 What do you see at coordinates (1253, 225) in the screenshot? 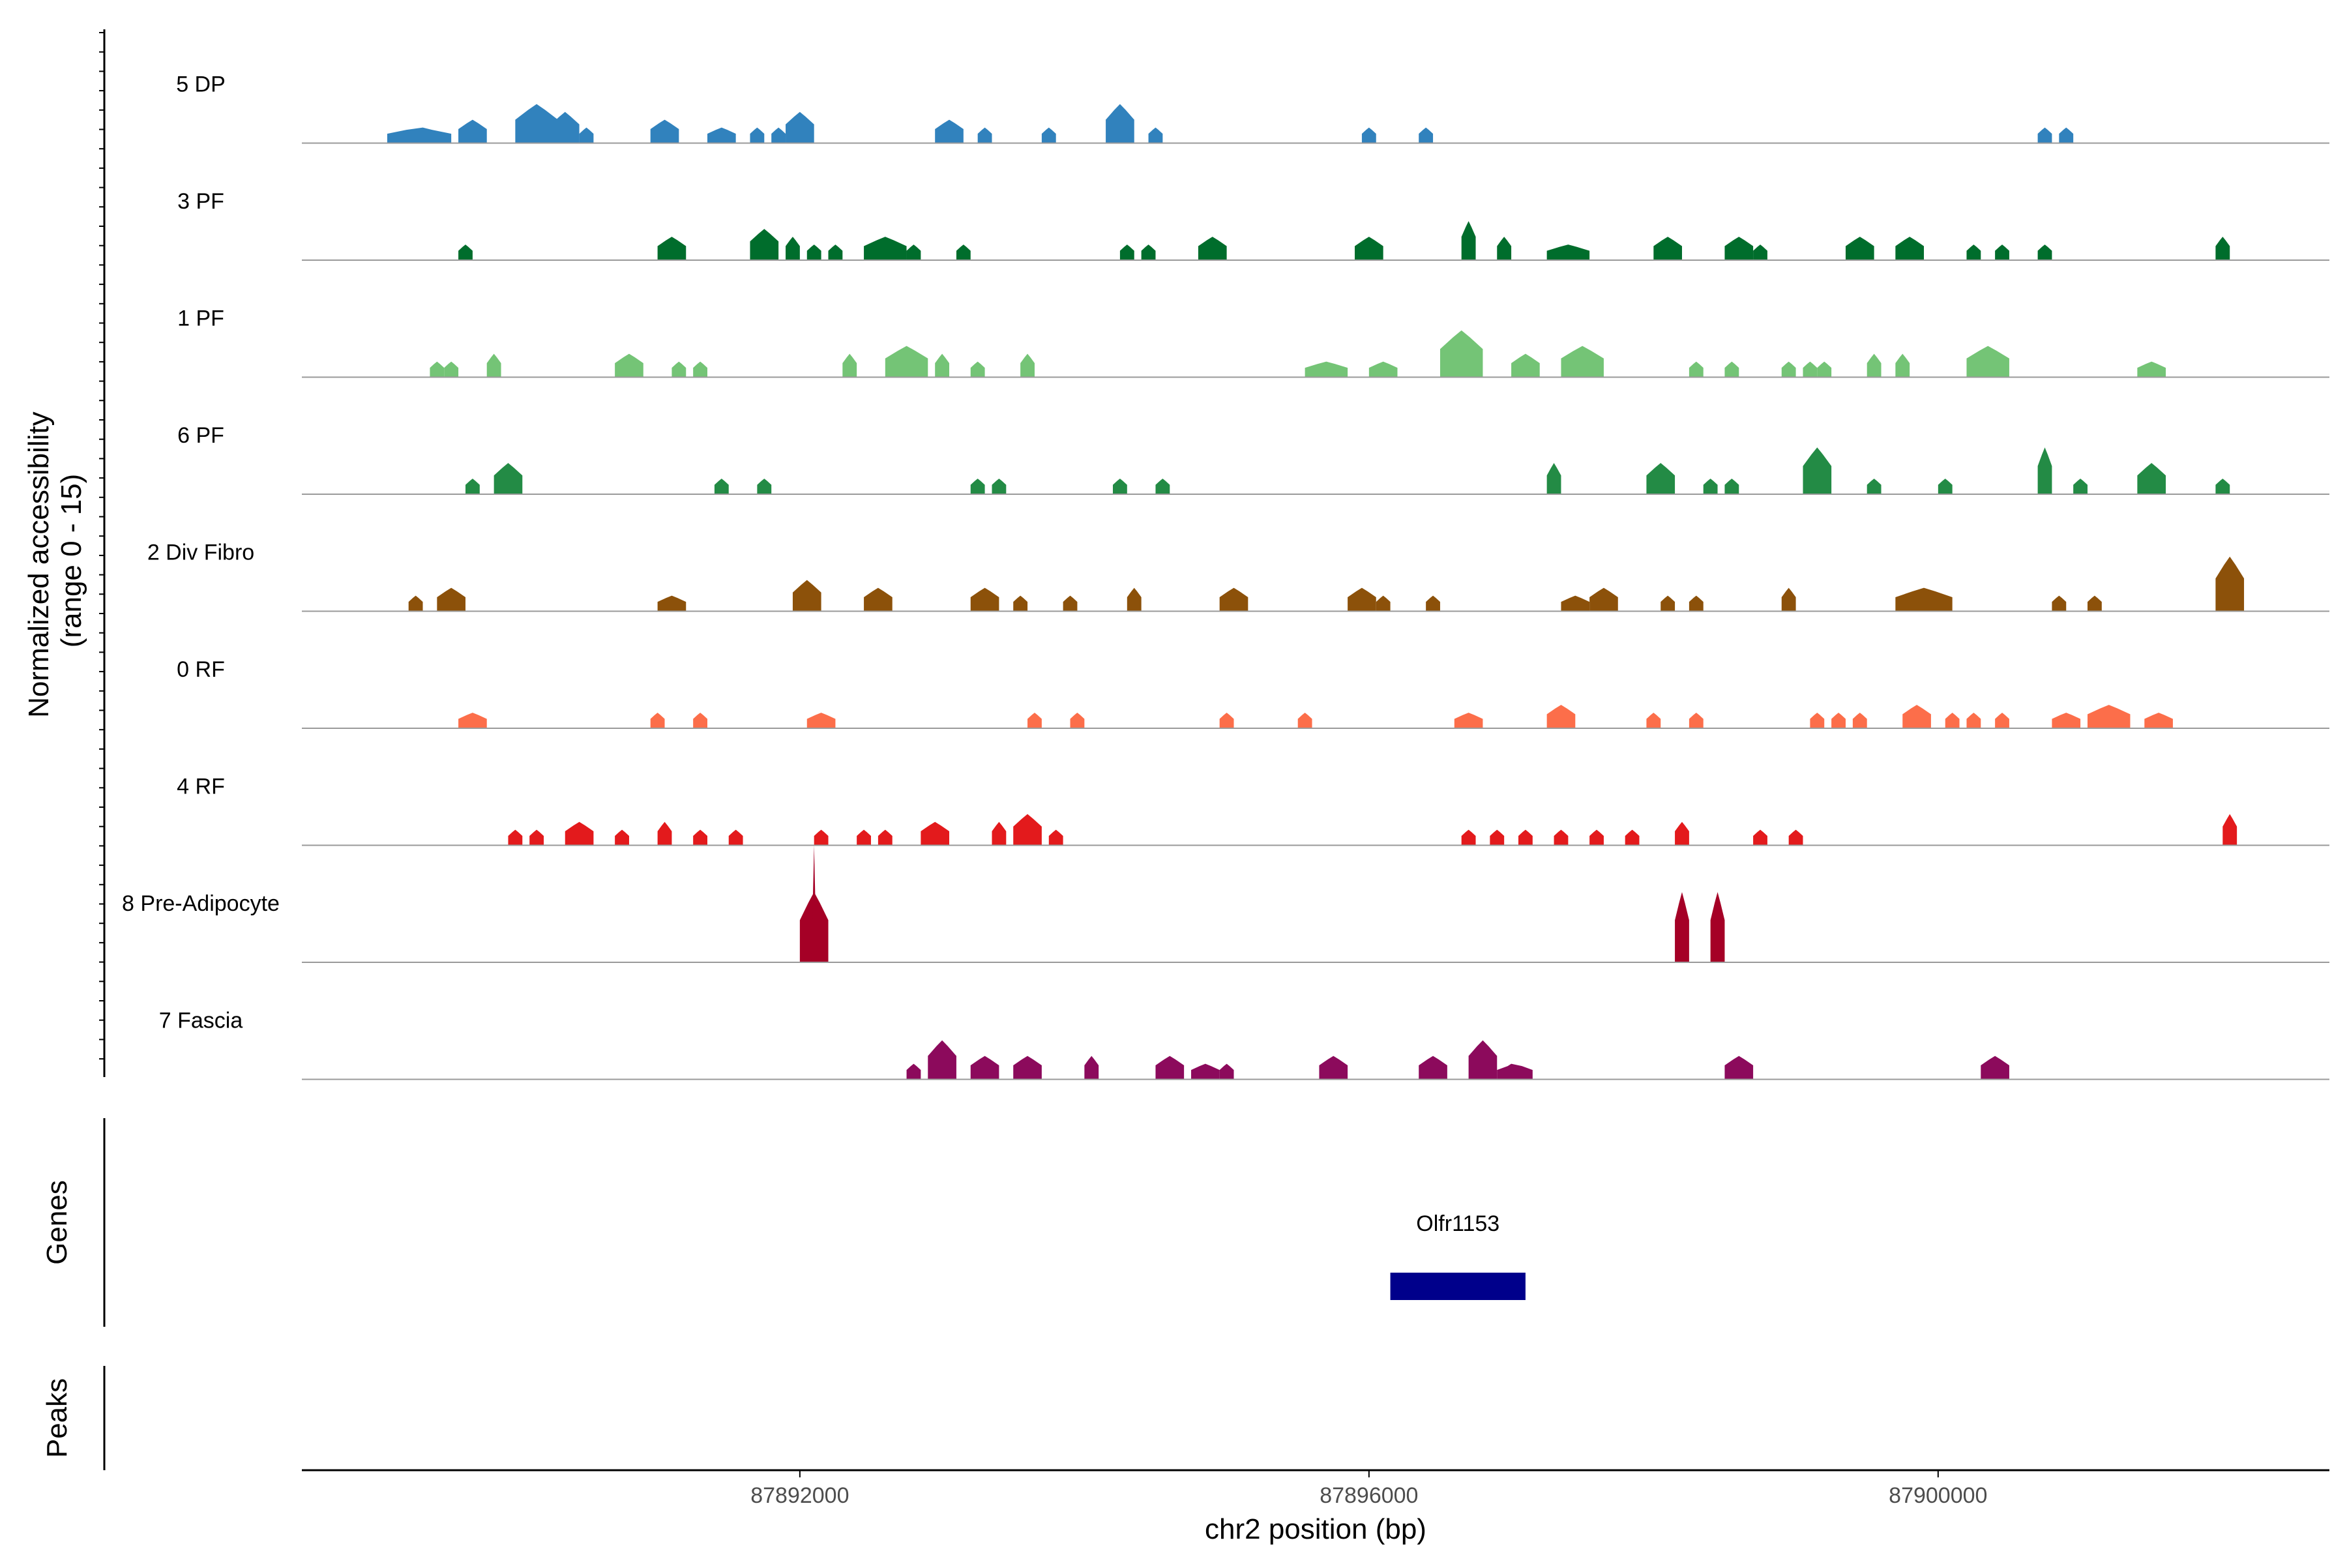
I see `track-3-pf: 3 PF` at bounding box center [1253, 225].